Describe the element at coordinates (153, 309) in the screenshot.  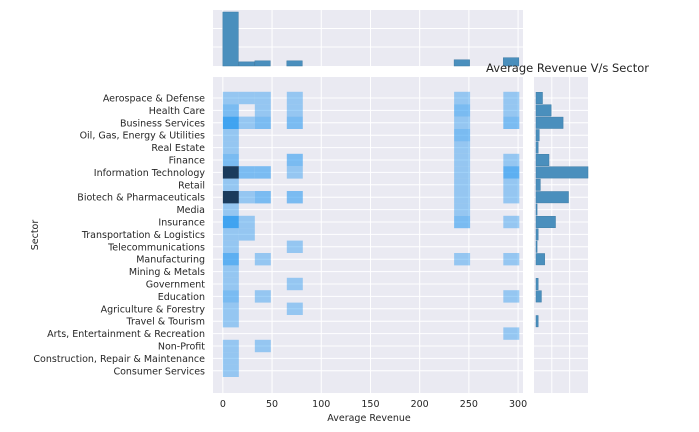
I see `y-tick-label: Agriculture & Forestry` at that location.